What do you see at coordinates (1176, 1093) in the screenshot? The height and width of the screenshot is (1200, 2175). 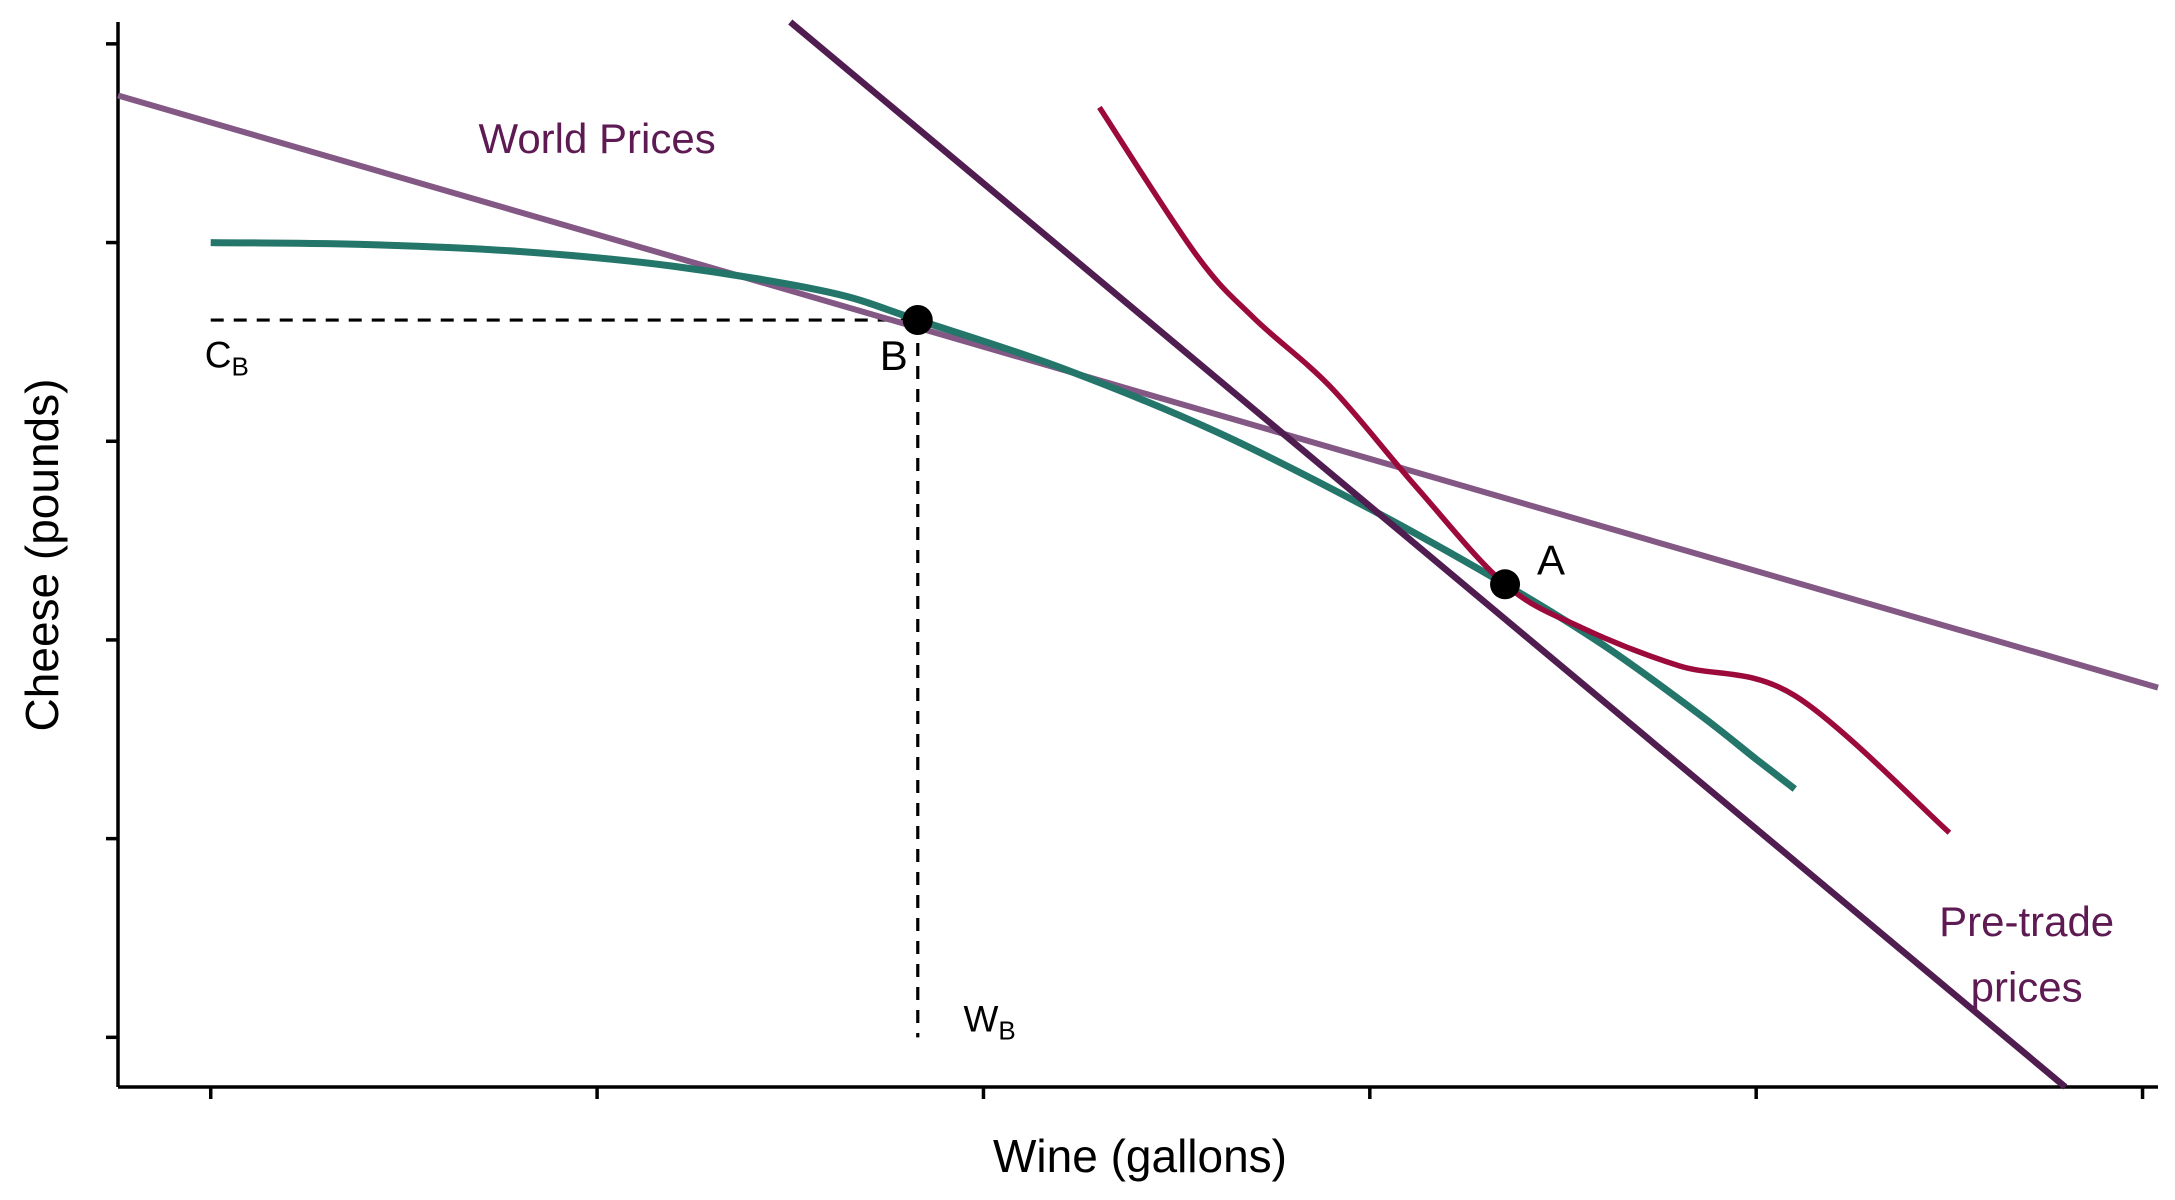 I see `x-axis-ticks` at bounding box center [1176, 1093].